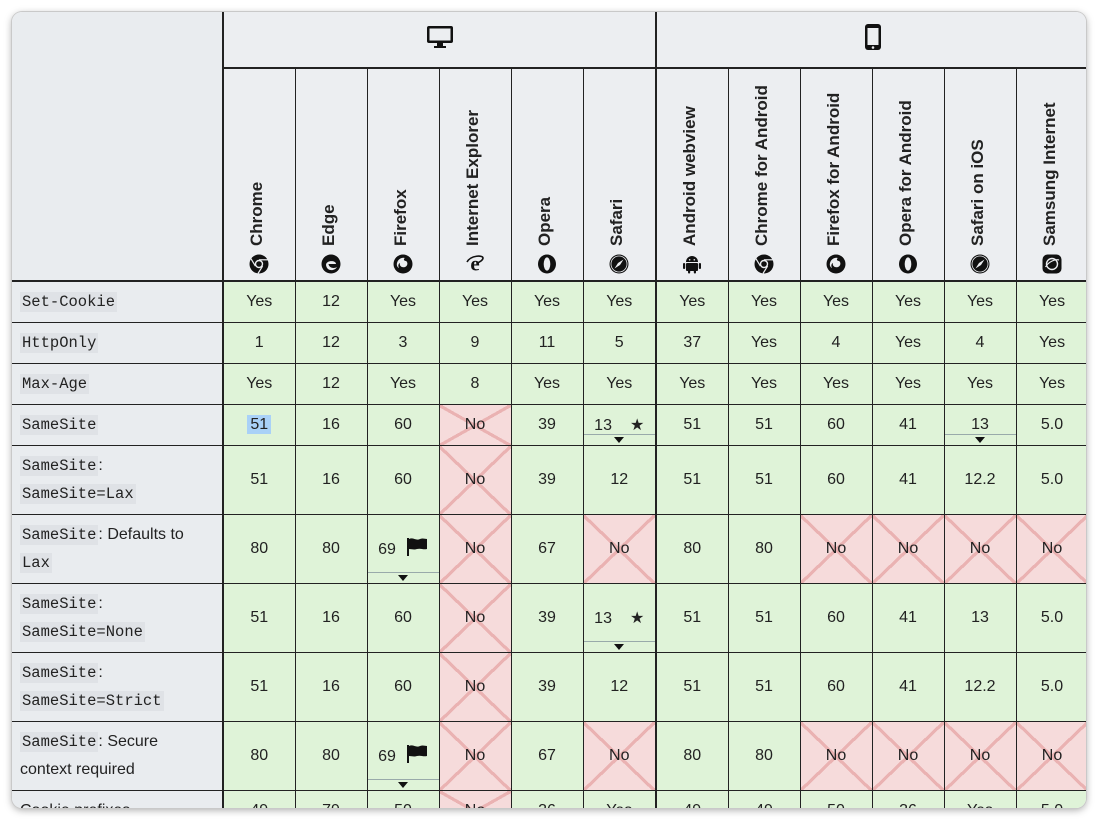 The width and height of the screenshot is (1098, 820). I want to click on support-cell-yes: 37, so click(692, 343).